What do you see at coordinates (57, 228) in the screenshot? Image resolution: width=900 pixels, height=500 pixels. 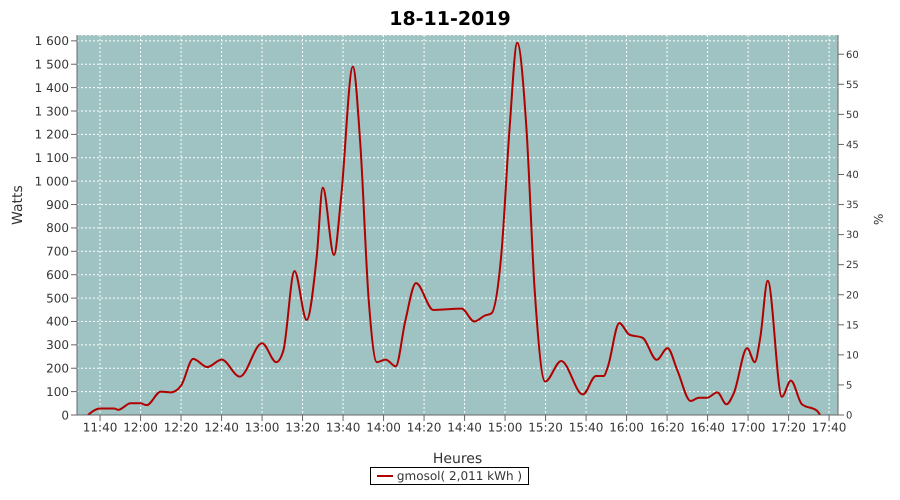 I see `y-tick-label: 800` at bounding box center [57, 228].